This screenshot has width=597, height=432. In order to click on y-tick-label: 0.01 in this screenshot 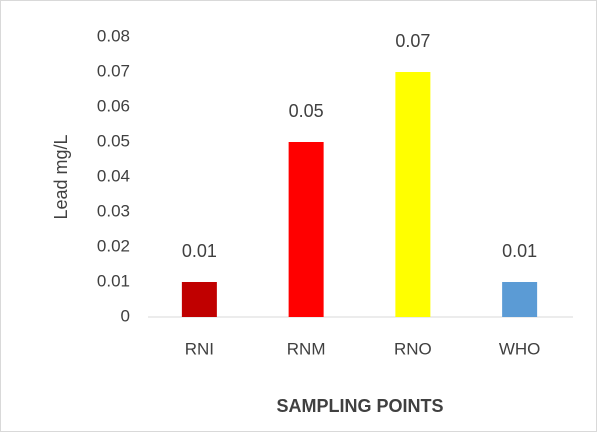, I will do `click(113, 280)`.